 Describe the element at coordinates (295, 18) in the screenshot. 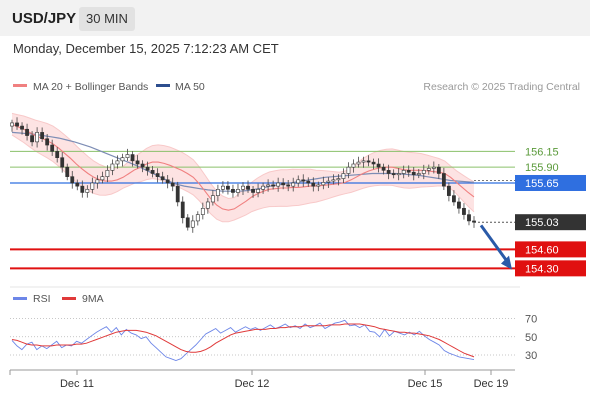

I see `title-bar: USD/JPY 30 MIN` at that location.